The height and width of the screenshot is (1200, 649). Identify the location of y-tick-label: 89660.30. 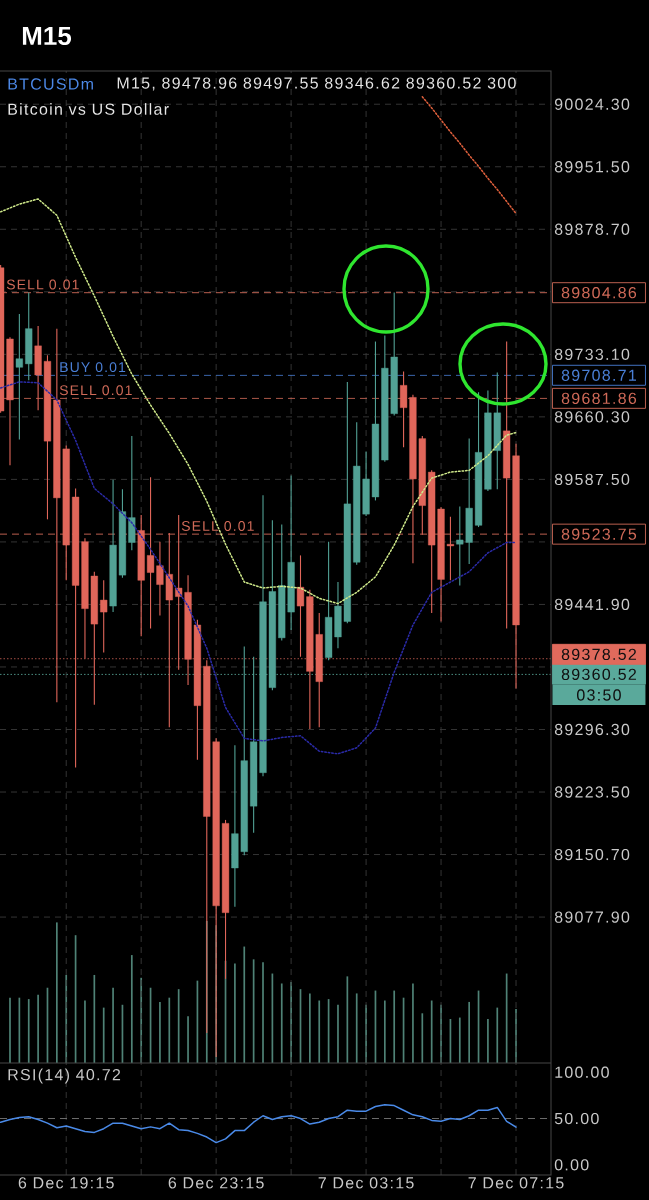
(592, 417).